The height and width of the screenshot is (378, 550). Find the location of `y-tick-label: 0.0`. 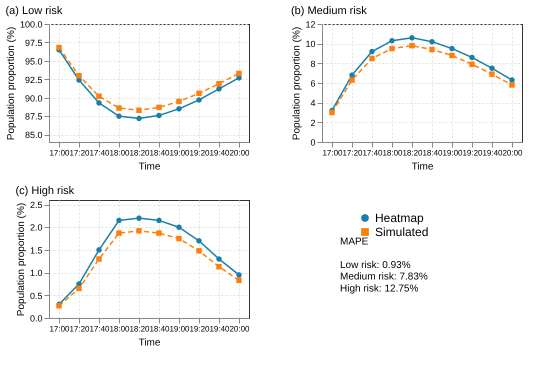

y-tick-label: 0.0 is located at coordinates (36, 319).